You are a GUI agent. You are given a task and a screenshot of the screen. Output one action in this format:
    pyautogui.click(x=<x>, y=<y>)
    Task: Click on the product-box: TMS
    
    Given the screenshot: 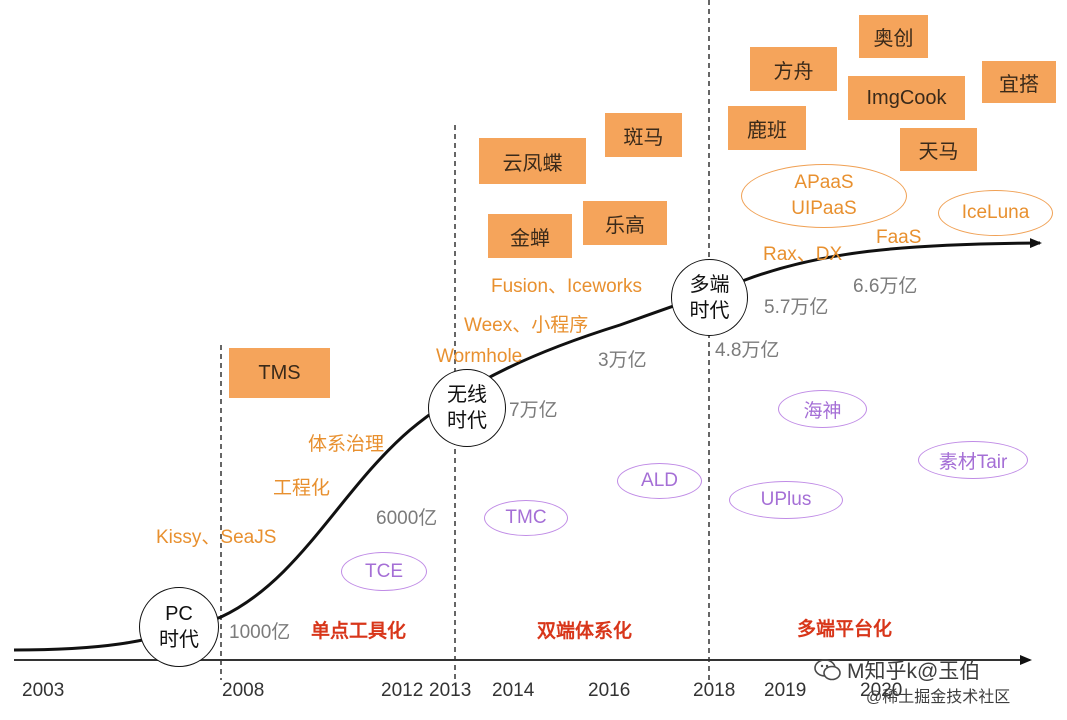 What is the action you would take?
    pyautogui.click(x=279, y=373)
    